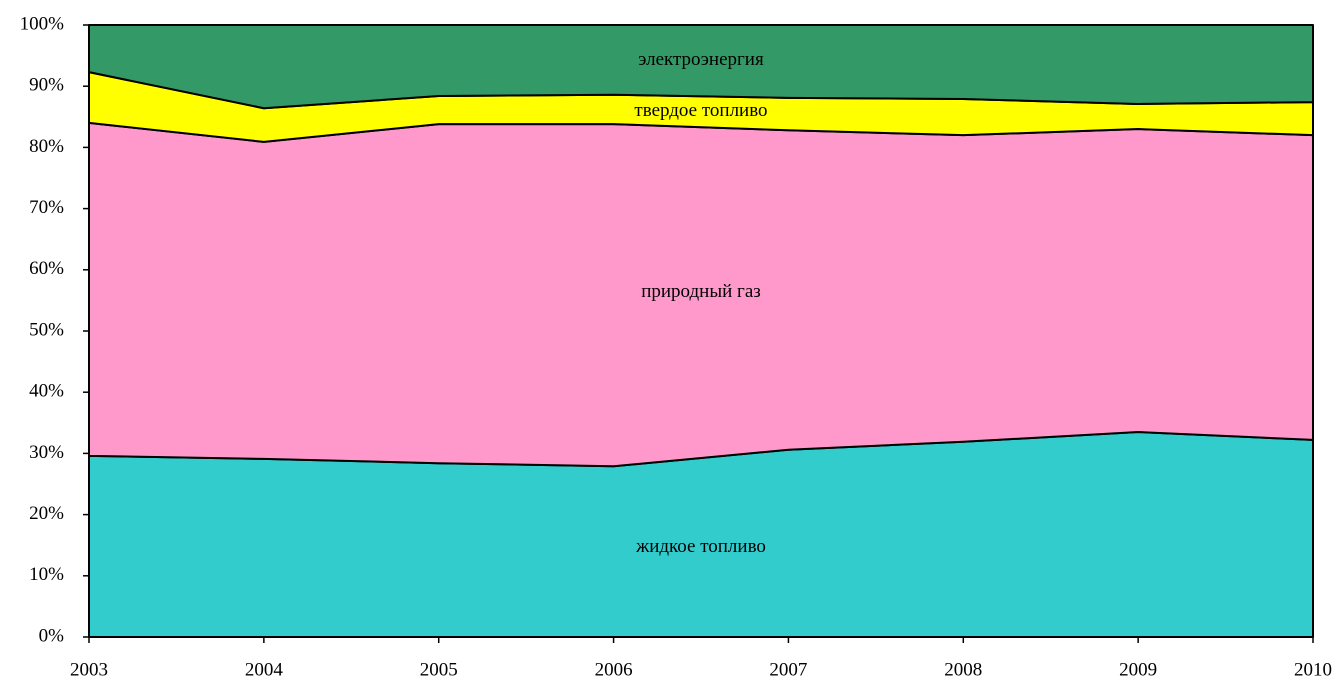  What do you see at coordinates (700, 110) in the screenshot?
I see `series-label: твердое топливо` at bounding box center [700, 110].